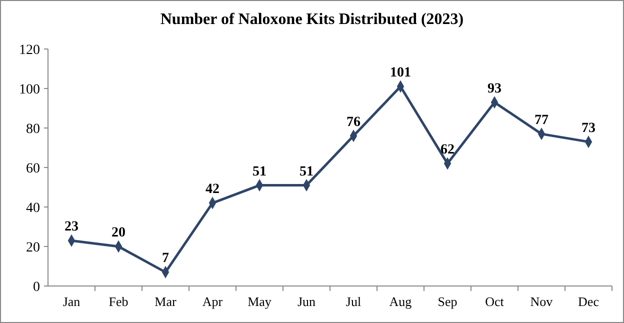 This screenshot has width=624, height=323. I want to click on data-label: 23, so click(71, 227).